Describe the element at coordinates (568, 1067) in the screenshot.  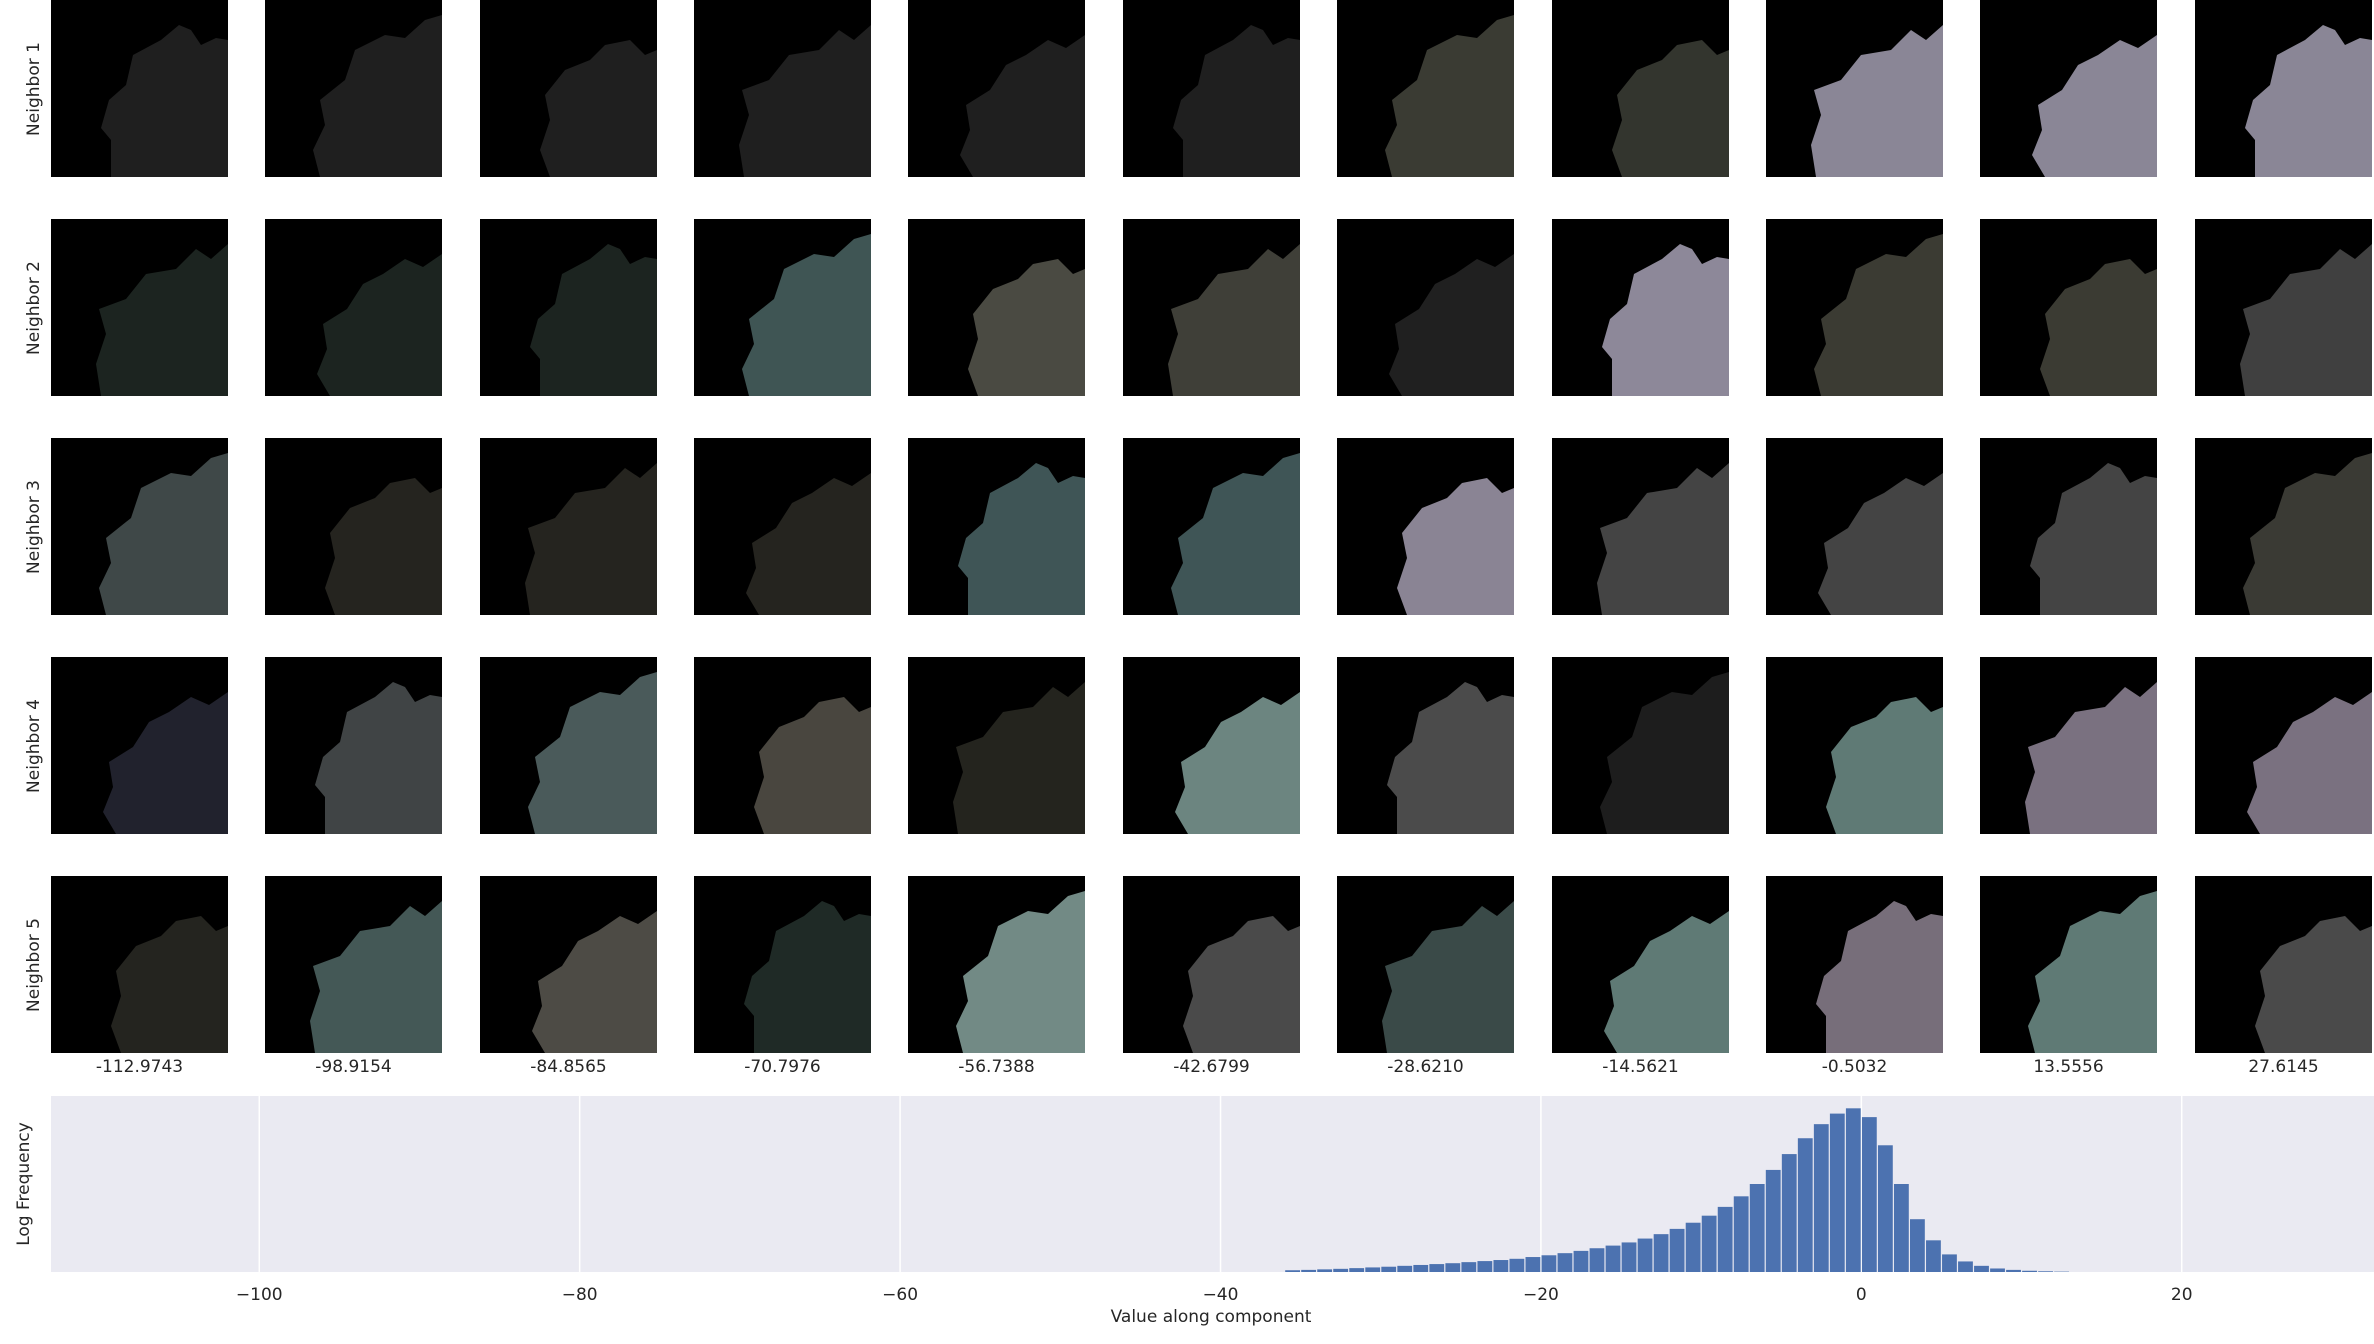
I see `column-value-label: -84.8565` at that location.